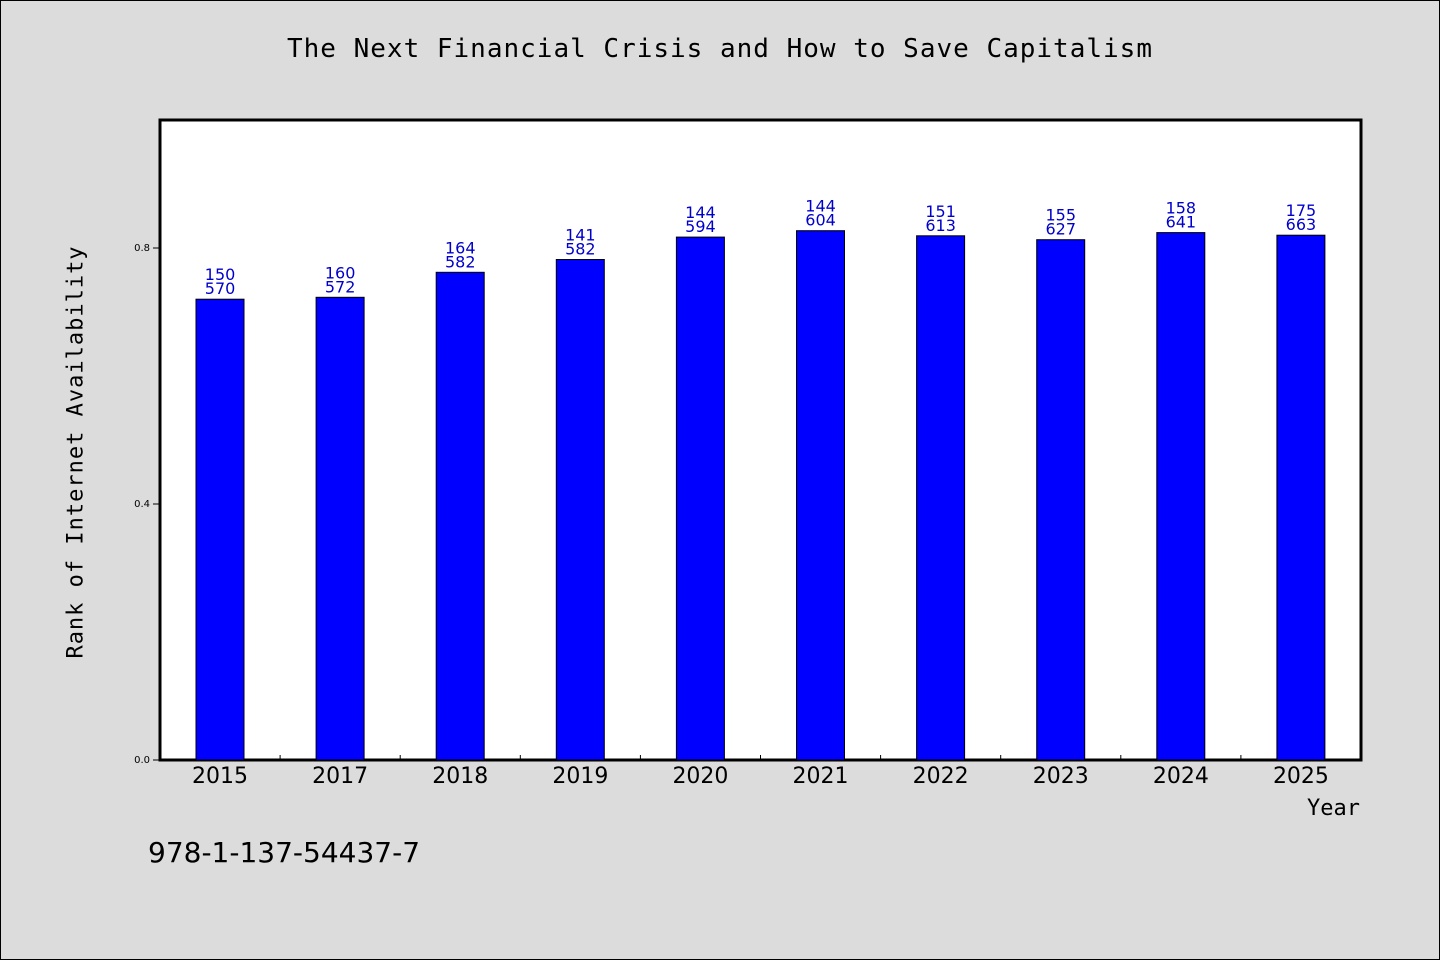 The image size is (1440, 960). What do you see at coordinates (821, 776) in the screenshot?
I see `x-tick-label-2021: 2021` at bounding box center [821, 776].